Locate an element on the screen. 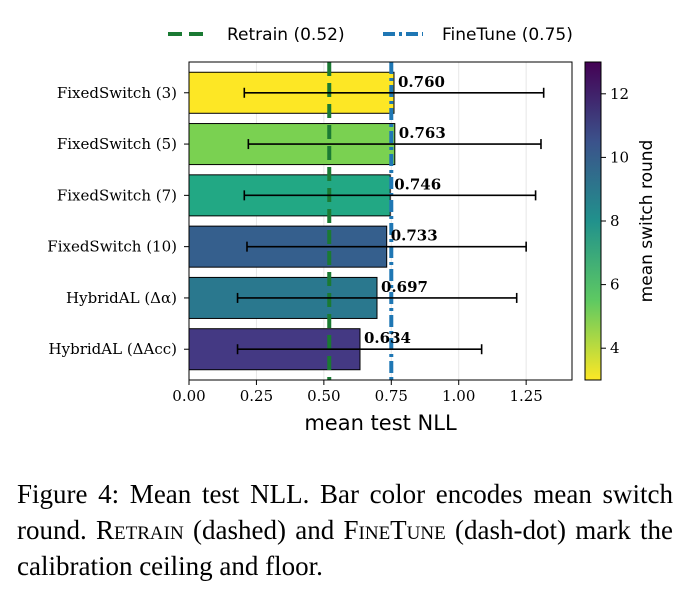  legend-label: FineTune (0.75) is located at coordinates (507, 35).